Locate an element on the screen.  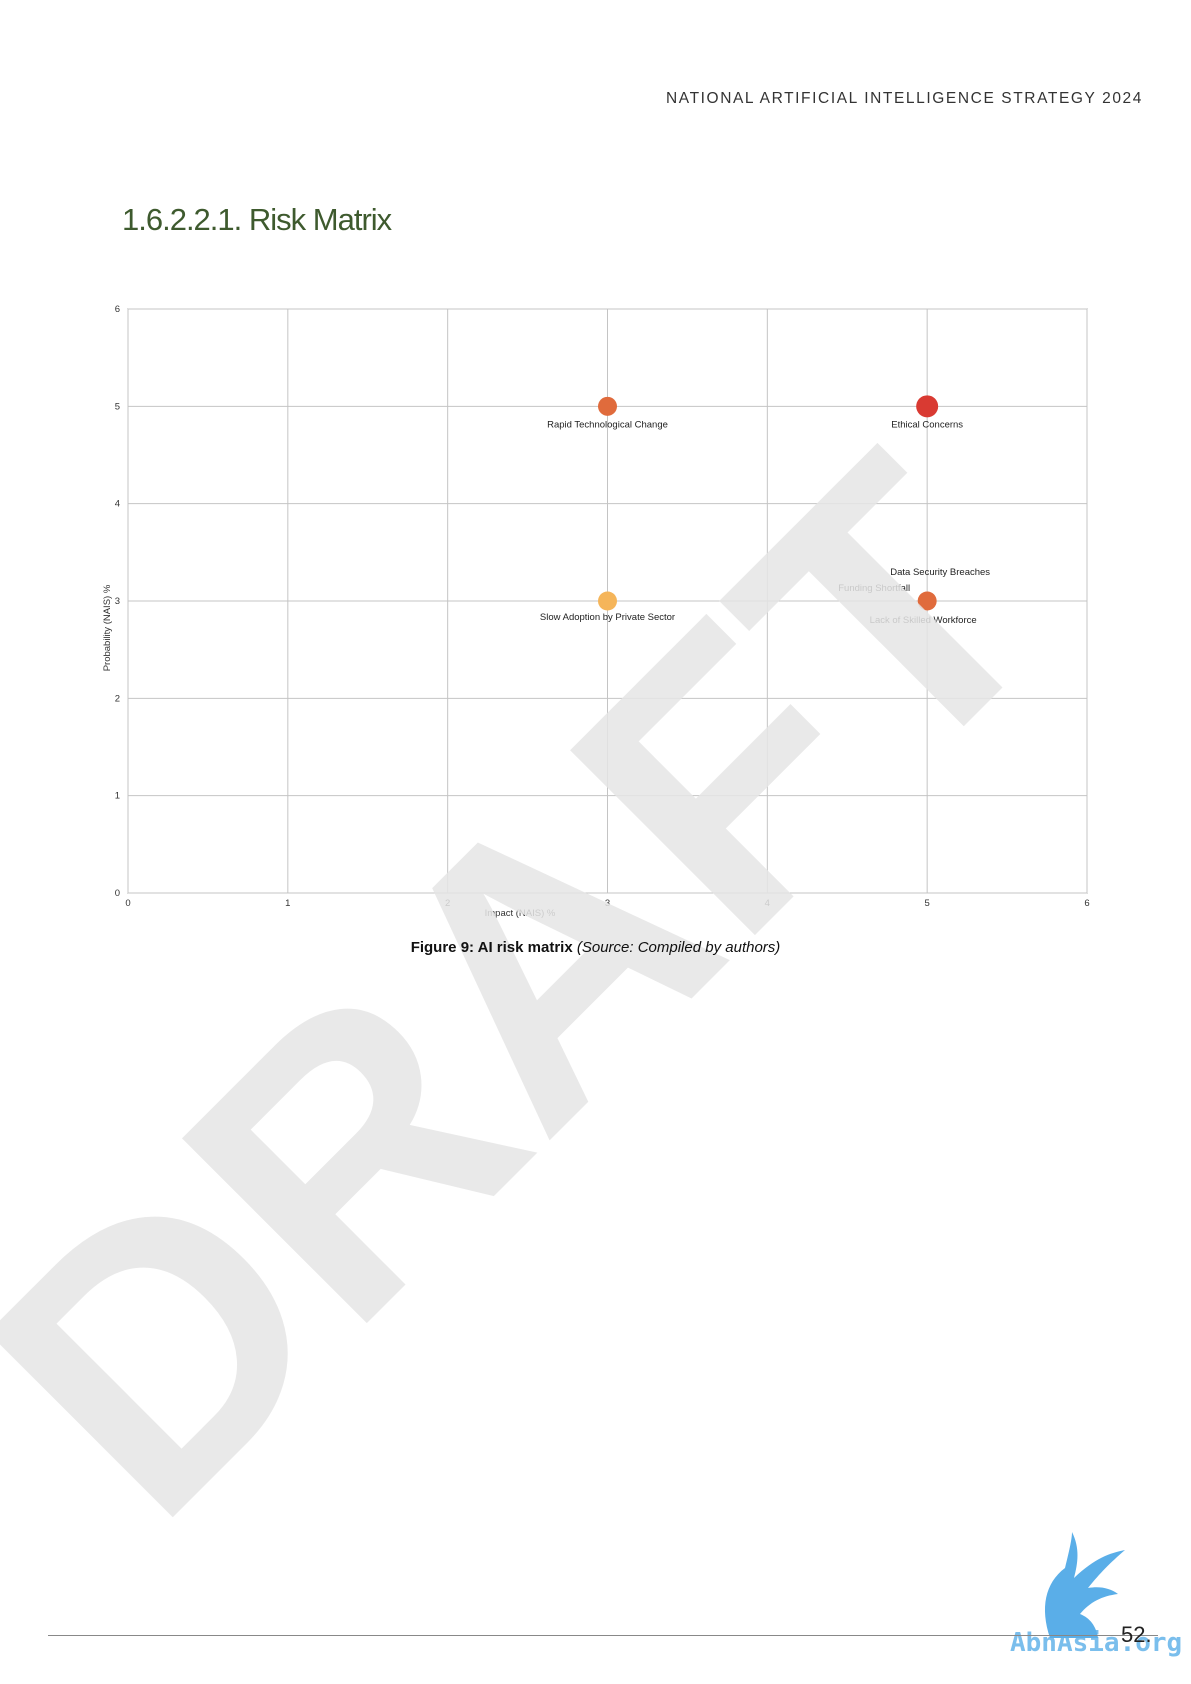
footer-rule is located at coordinates (603, 1635).